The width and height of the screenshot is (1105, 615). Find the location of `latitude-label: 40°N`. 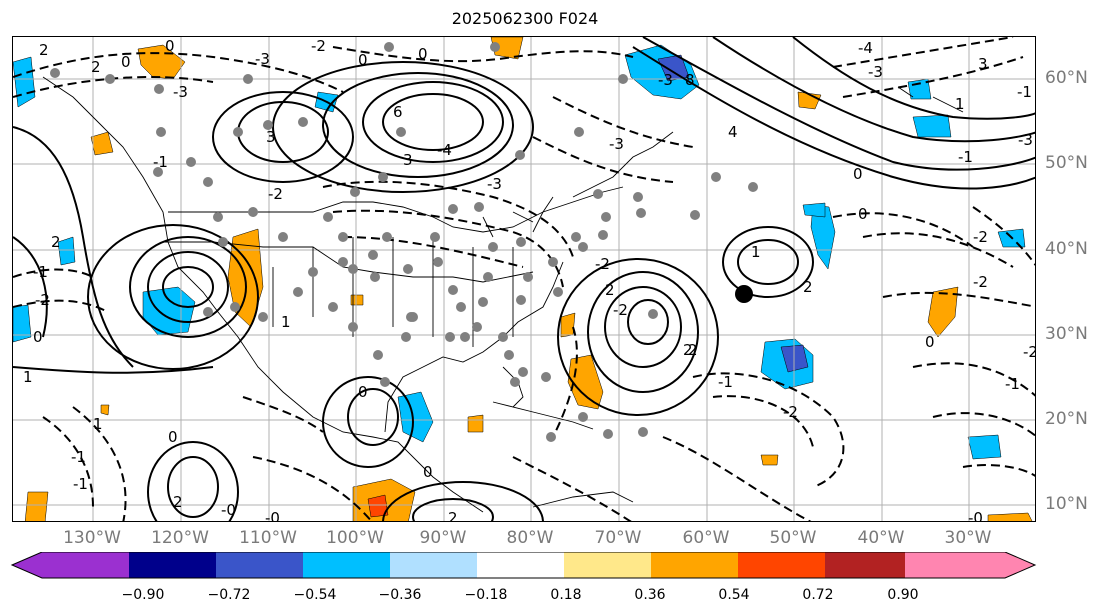

latitude-label: 40°N is located at coordinates (1066, 249).